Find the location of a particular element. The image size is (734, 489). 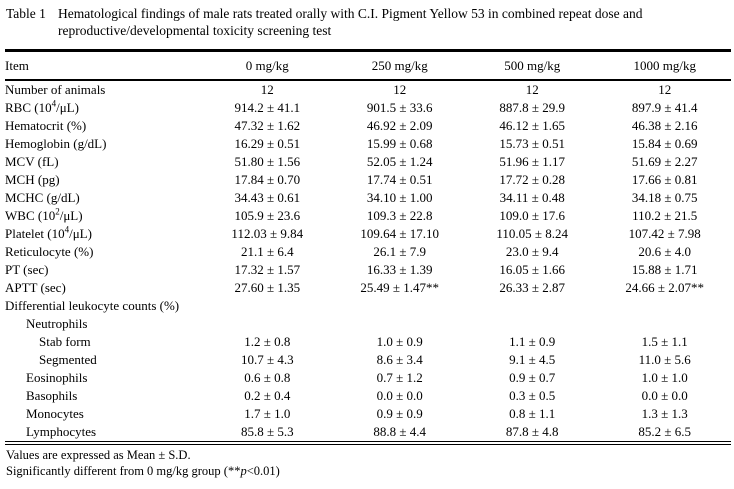

row-value: 914.2 ± 41.1 is located at coordinates (267, 107).